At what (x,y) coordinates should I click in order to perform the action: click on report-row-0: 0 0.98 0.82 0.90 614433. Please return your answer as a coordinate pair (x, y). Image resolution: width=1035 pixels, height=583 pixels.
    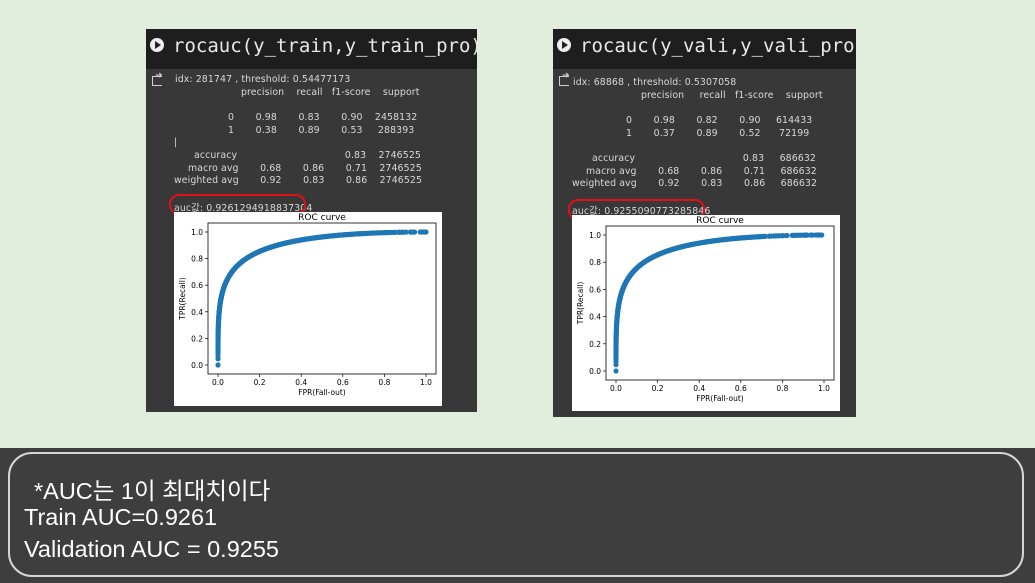
    Looking at the image, I should click on (719, 120).